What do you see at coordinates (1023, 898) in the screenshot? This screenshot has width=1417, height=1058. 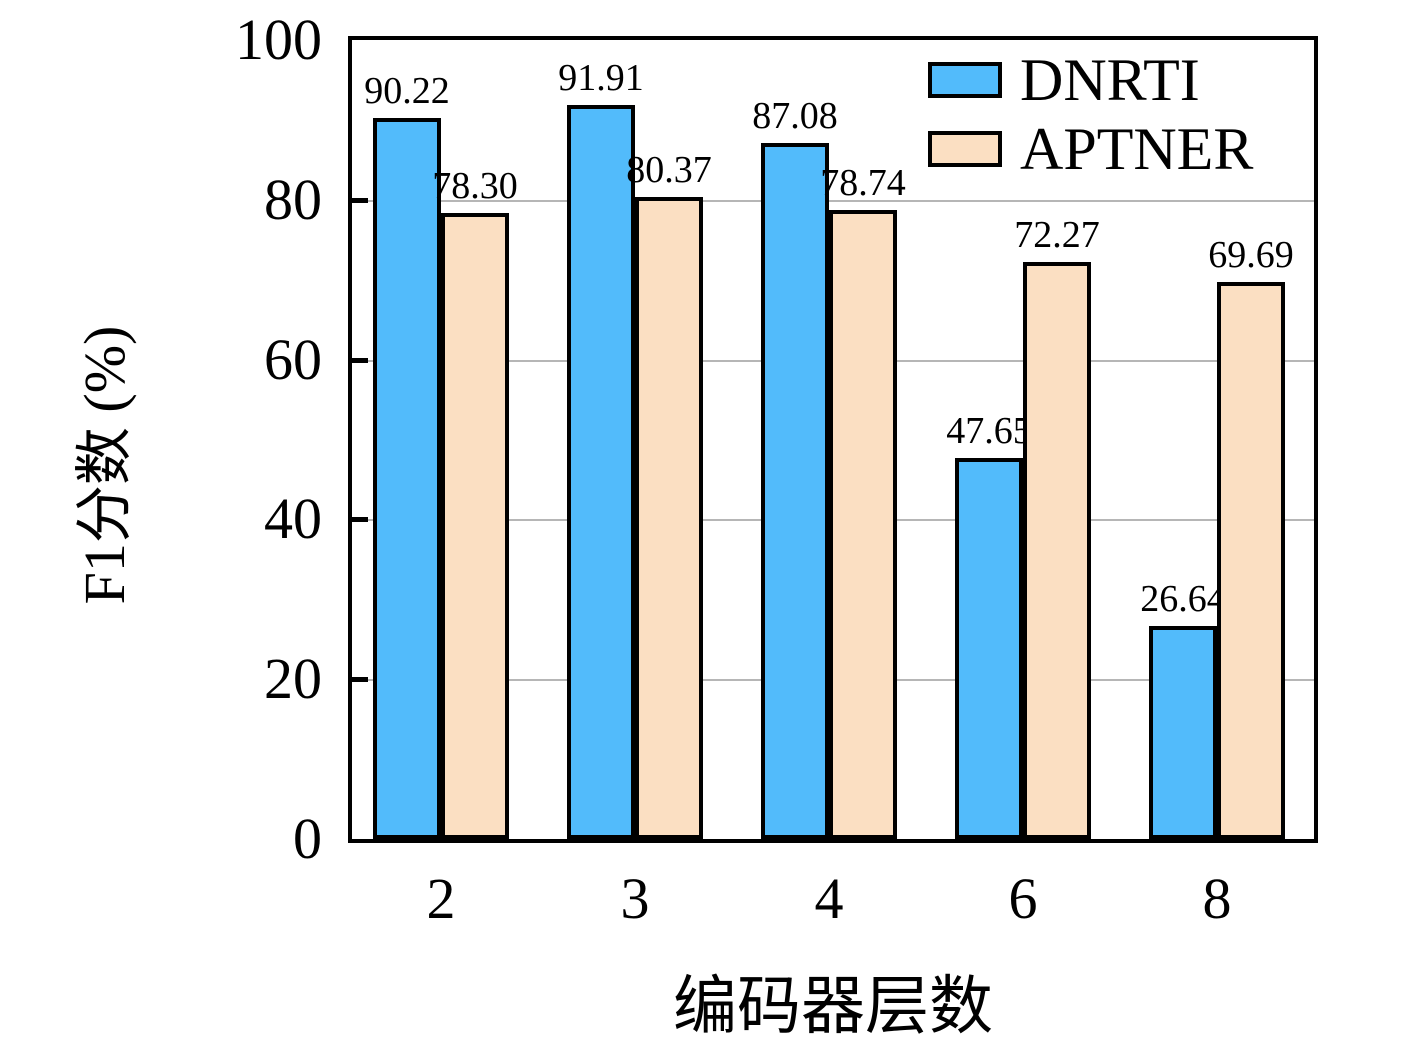 I see `x-tick-label-6: 6` at bounding box center [1023, 898].